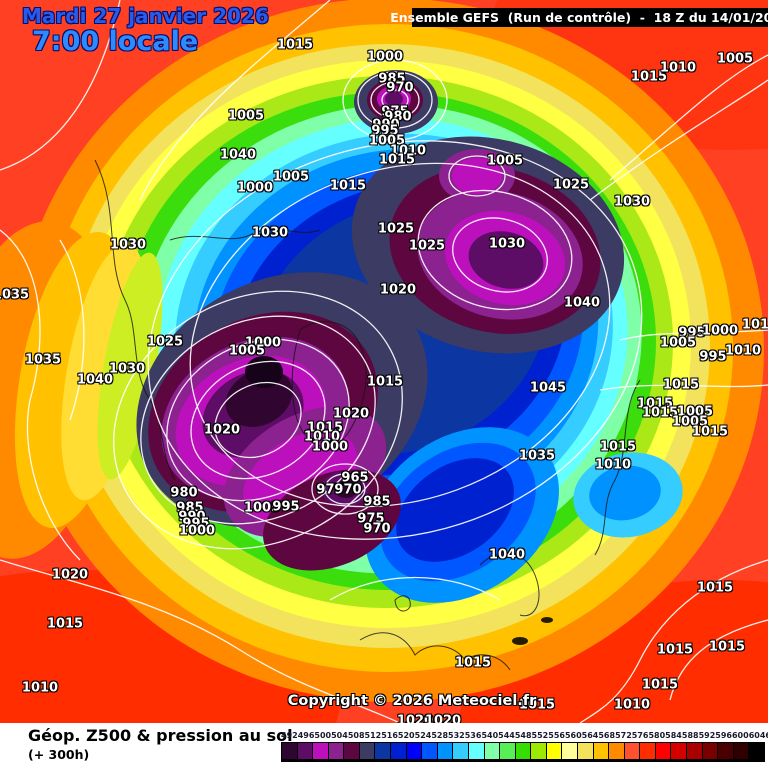 Image resolution: width=768 pixels, height=768 pixels. I want to click on pressure-label: 990, so click(386, 125).